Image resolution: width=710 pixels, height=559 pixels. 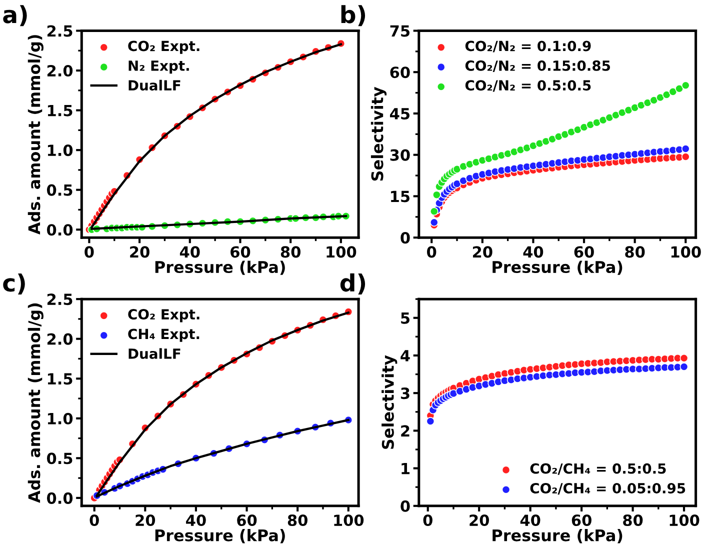 I want to click on legend-label: CO₂/N₂ = 0.1:0.9, so click(x=528, y=46).